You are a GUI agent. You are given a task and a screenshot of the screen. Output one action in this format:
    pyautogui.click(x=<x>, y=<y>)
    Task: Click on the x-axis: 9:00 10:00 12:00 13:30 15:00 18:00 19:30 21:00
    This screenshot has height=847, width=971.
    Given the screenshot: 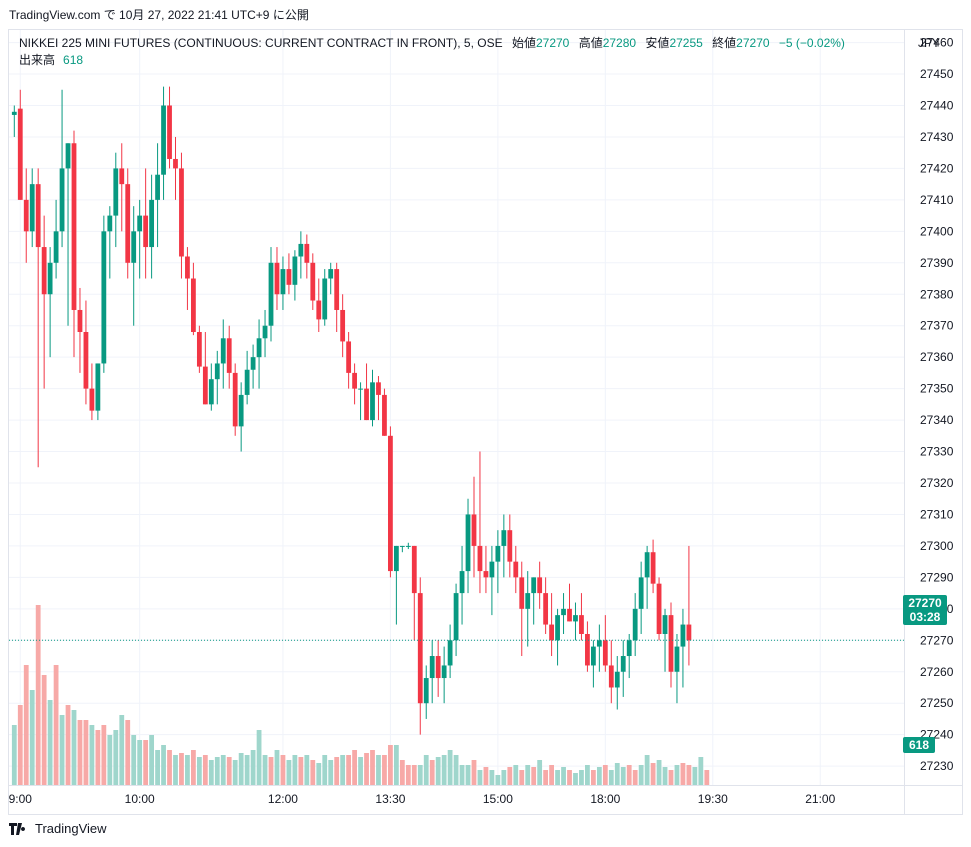 What is the action you would take?
    pyautogui.click(x=422, y=799)
    